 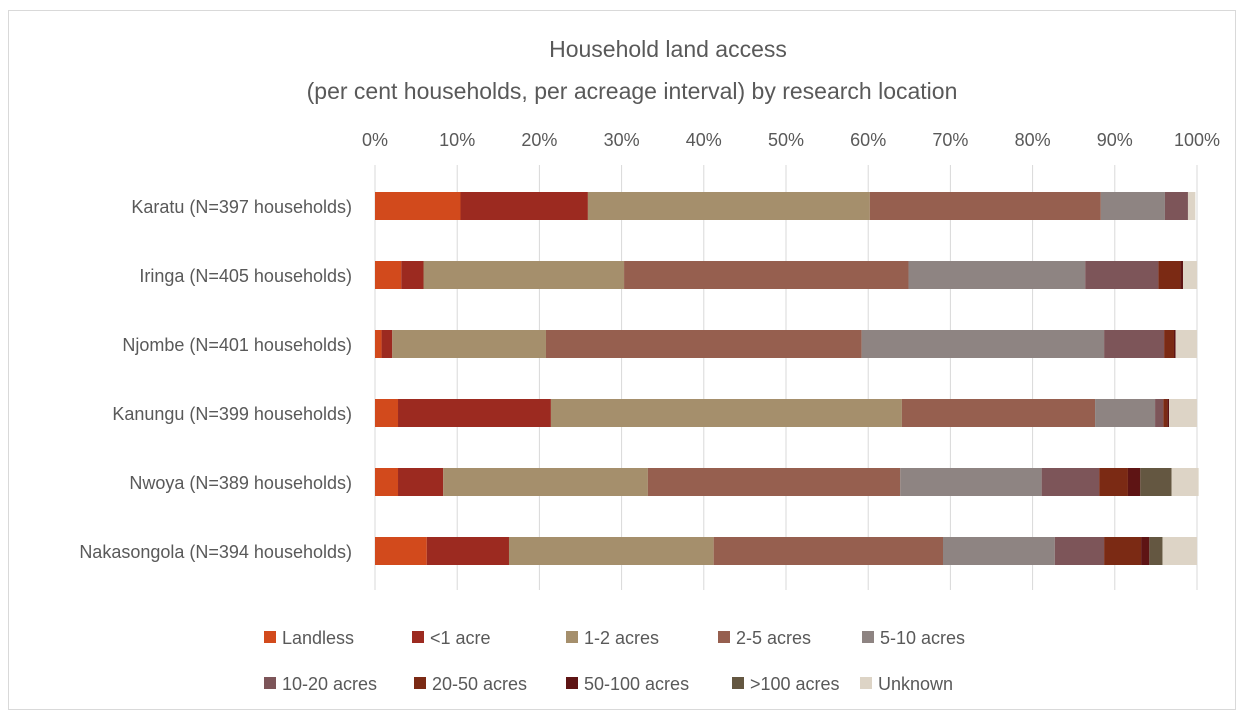 I want to click on legend-label: 10-20 acres, so click(x=329, y=684).